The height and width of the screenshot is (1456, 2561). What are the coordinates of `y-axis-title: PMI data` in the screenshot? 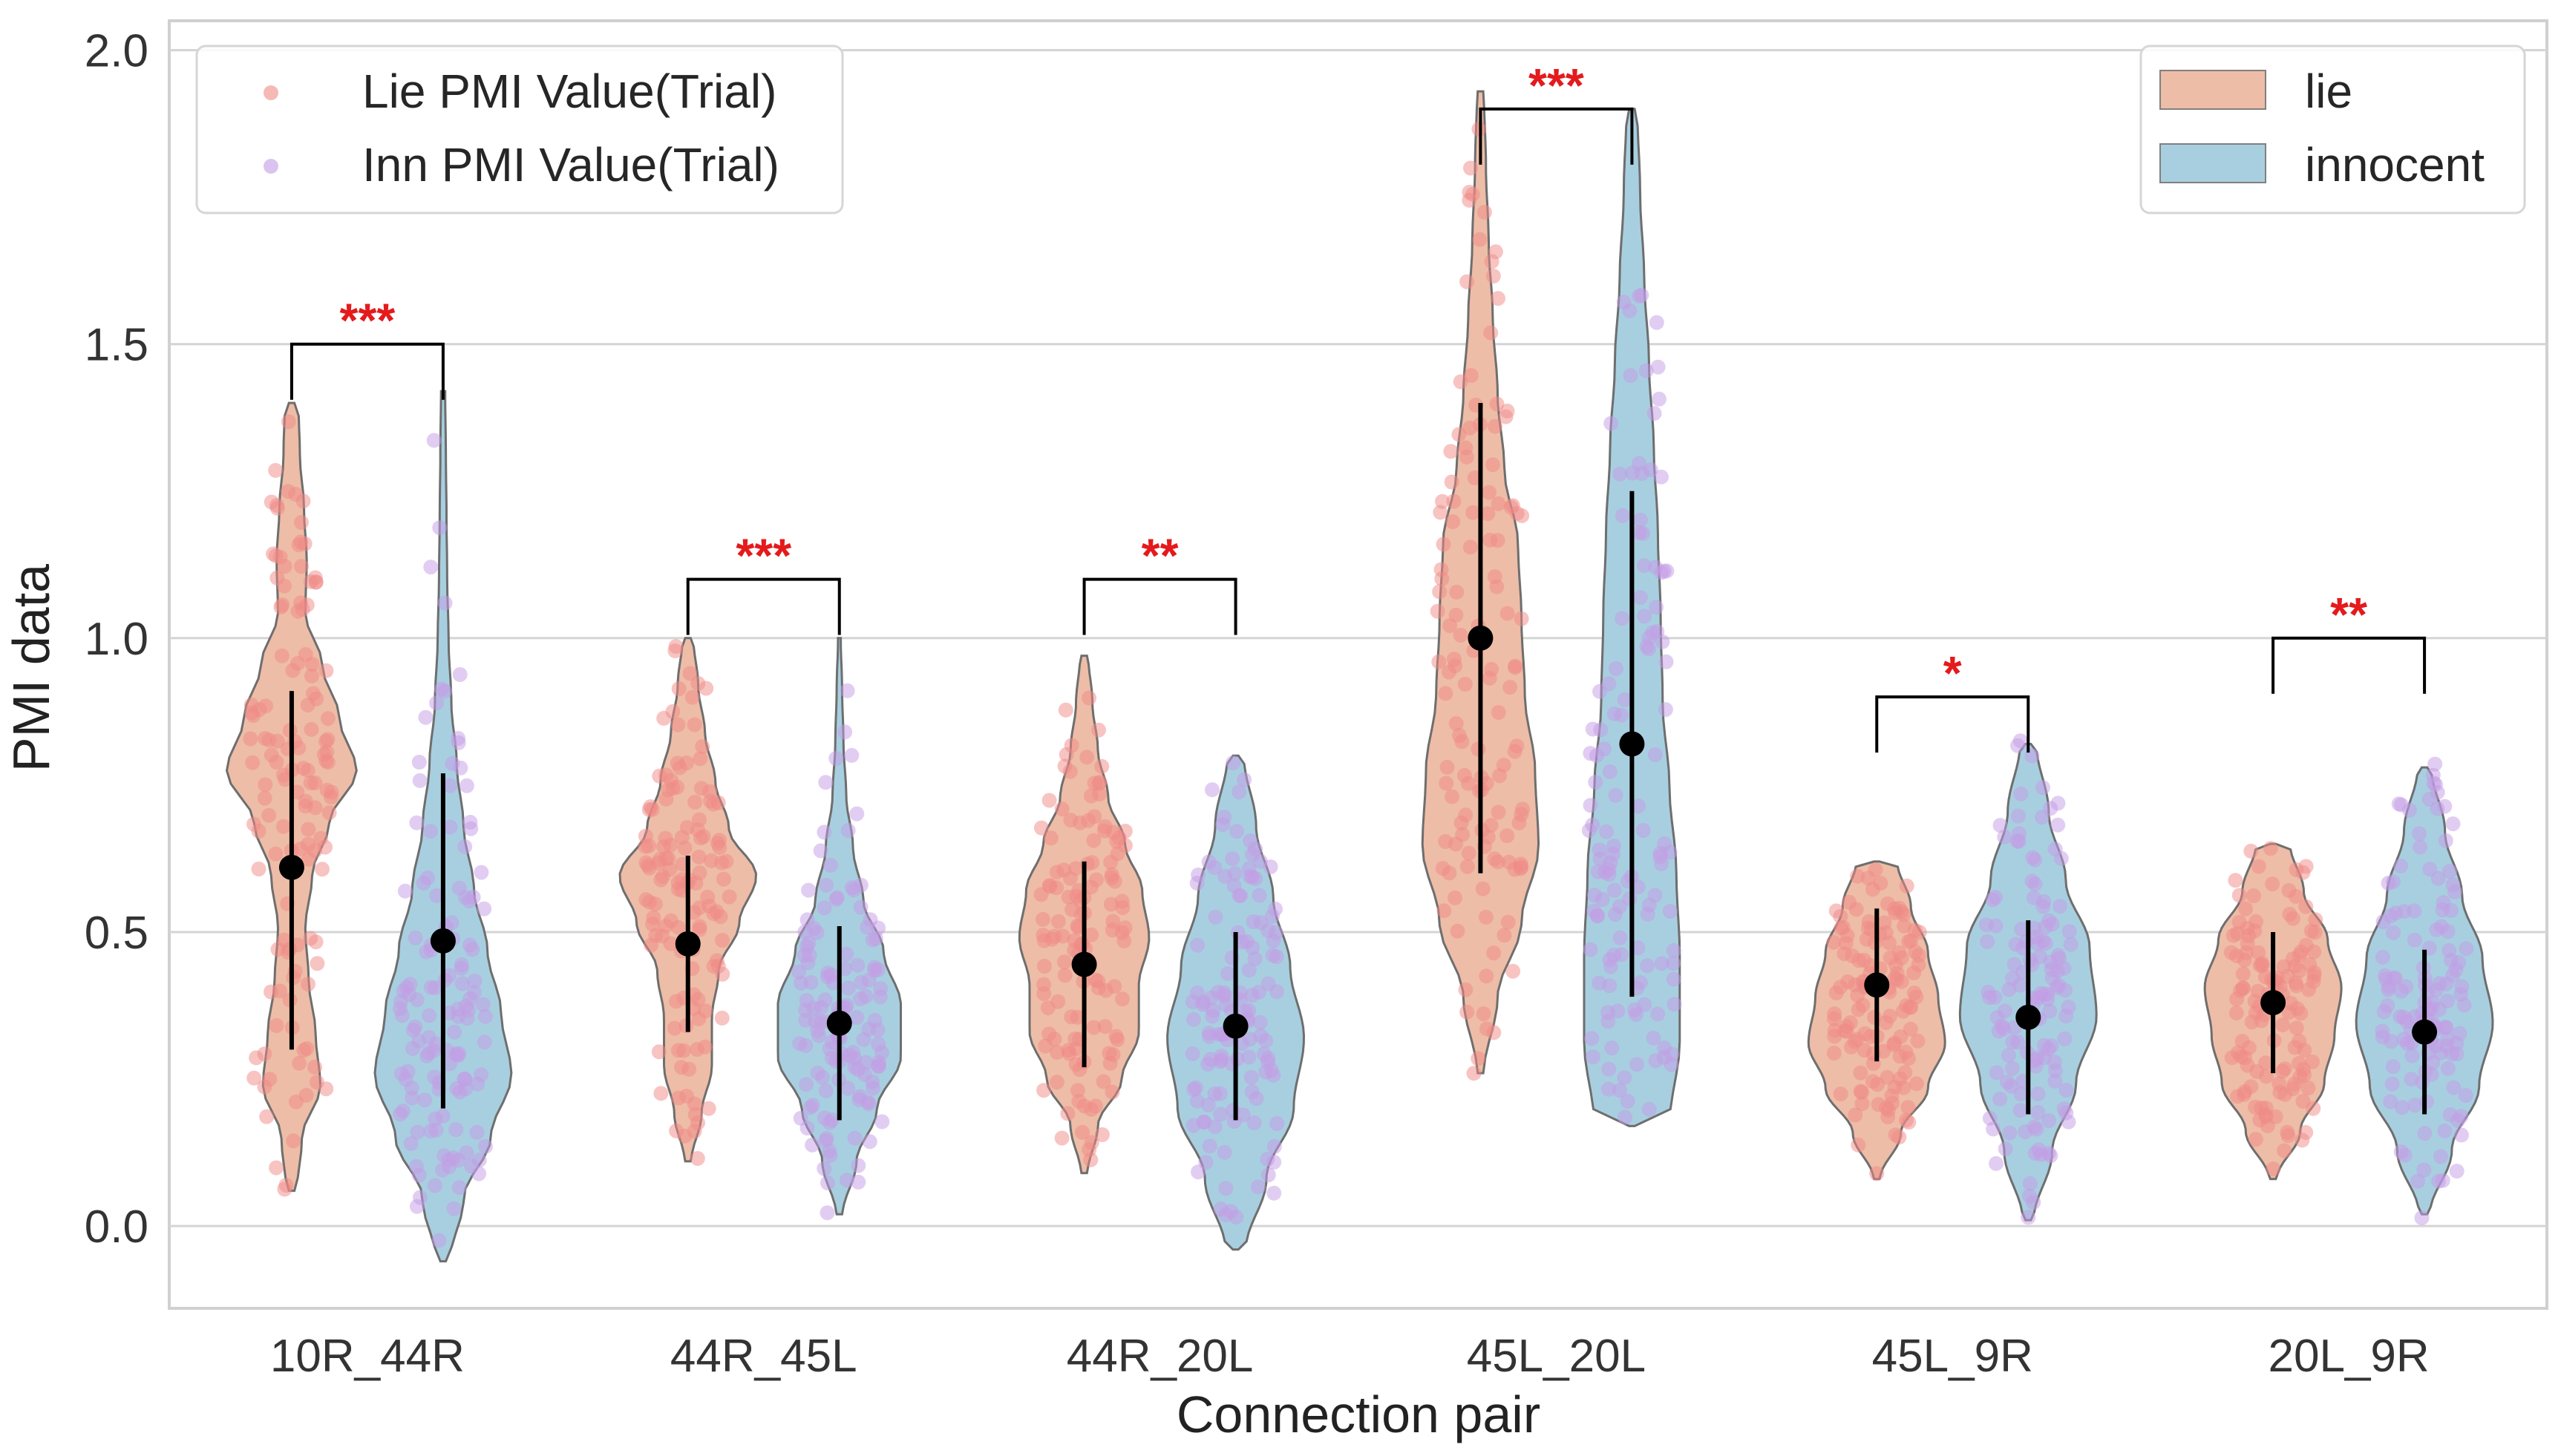 It's located at (31, 668).